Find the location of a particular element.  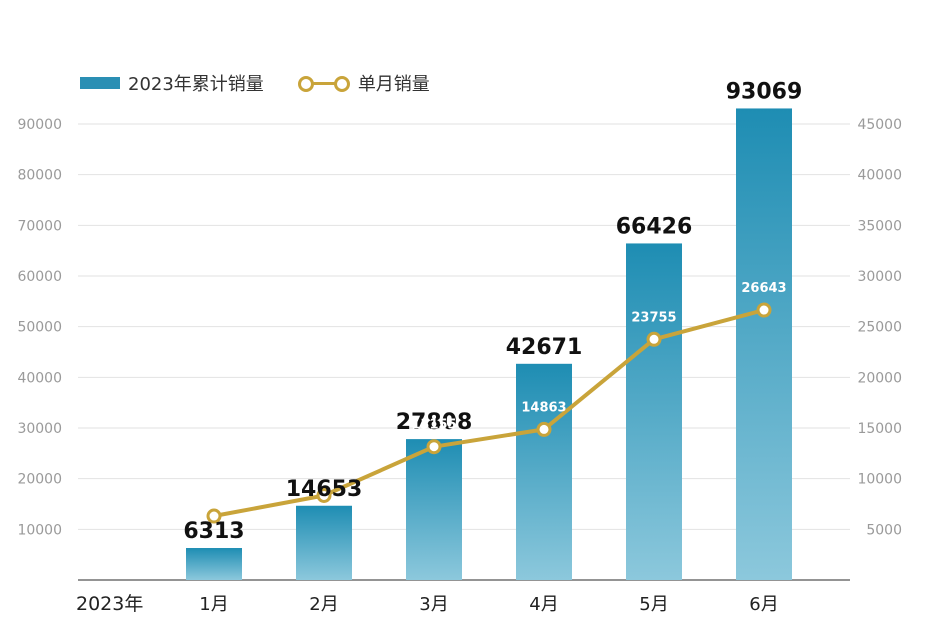

right-tick-label: 45000 is located at coordinates (879, 125).